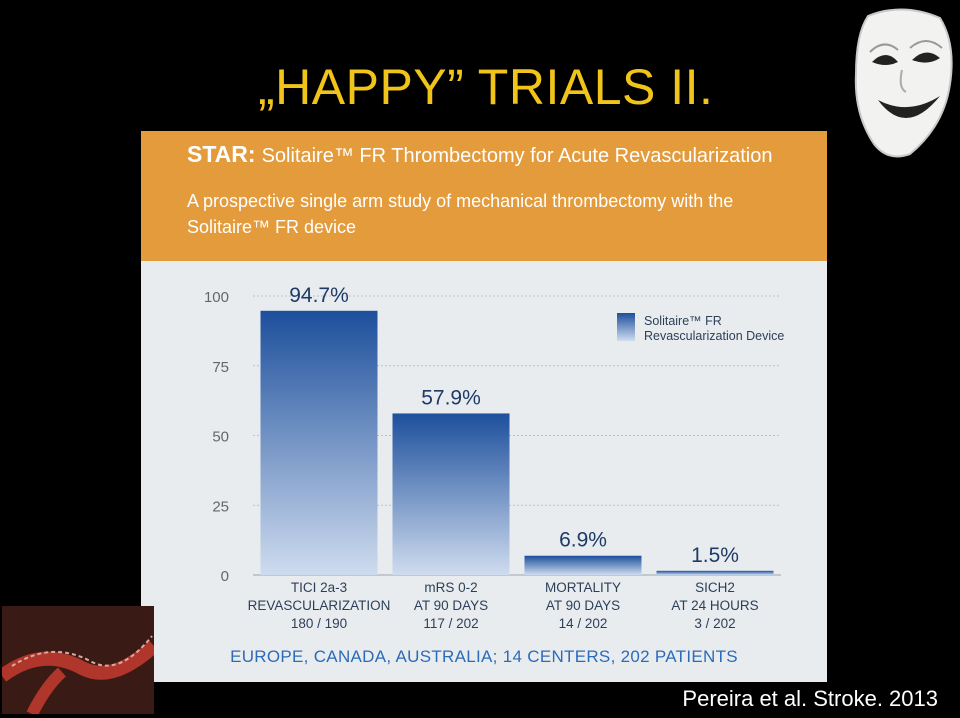  Describe the element at coordinates (810, 698) in the screenshot. I see `citation: Pereira et al. Stroke. 2013` at that location.